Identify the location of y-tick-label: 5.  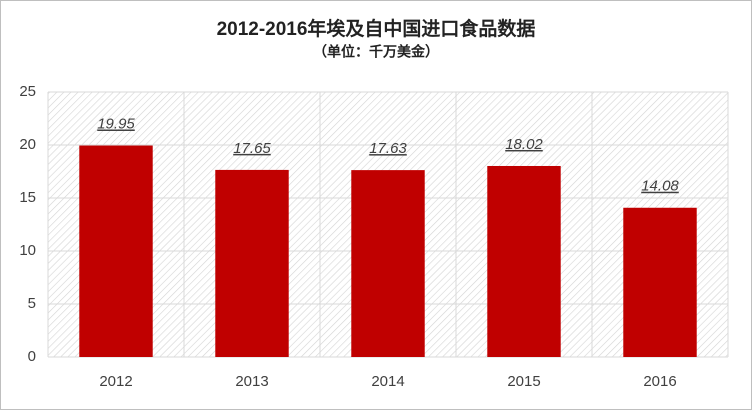
(32, 303).